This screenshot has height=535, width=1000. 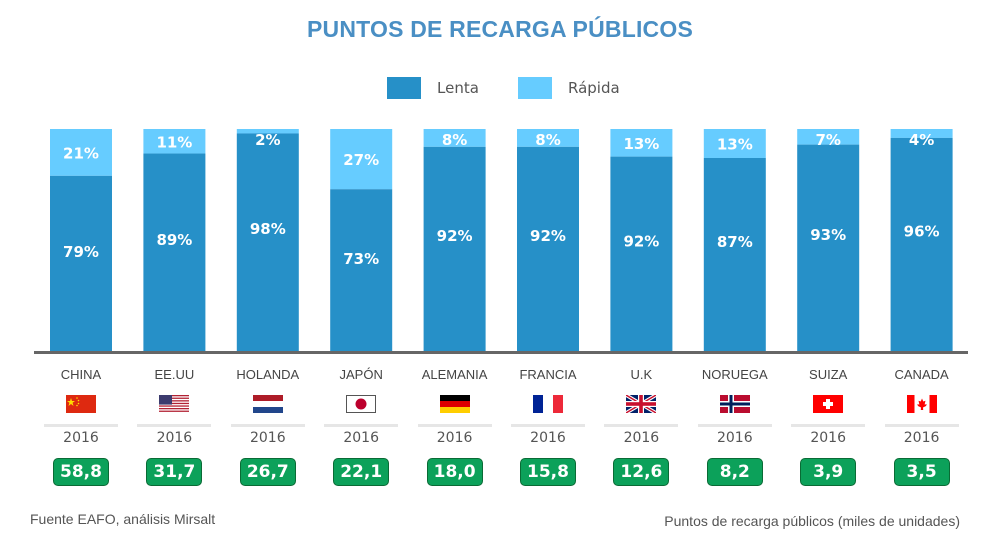 I want to click on total-badge: 22,1, so click(x=361, y=472).